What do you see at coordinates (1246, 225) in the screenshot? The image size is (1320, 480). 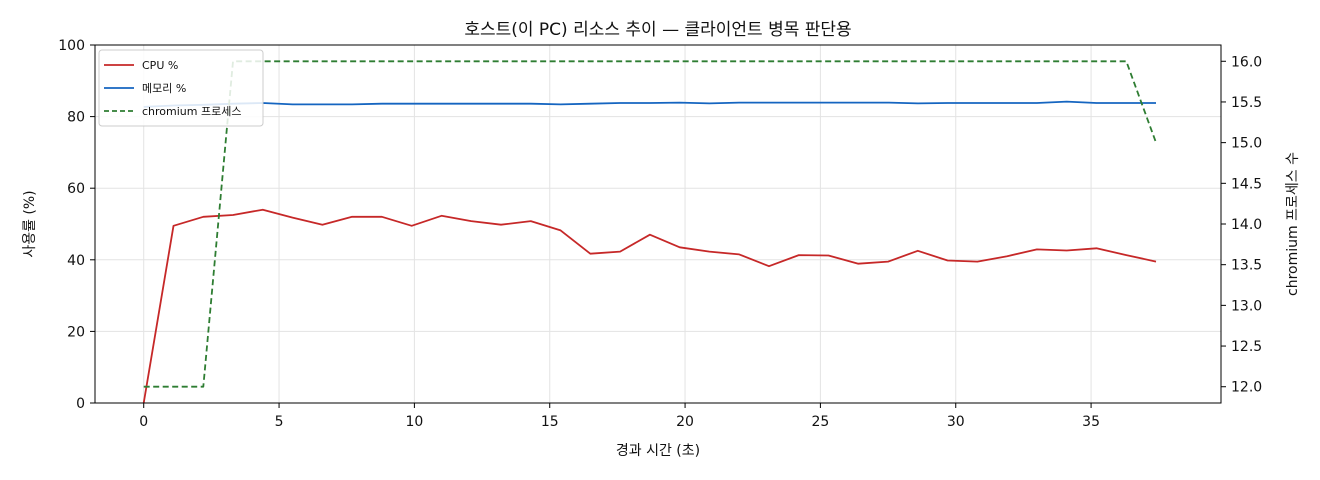 I see `y2-tick-label: 14.0` at bounding box center [1246, 225].